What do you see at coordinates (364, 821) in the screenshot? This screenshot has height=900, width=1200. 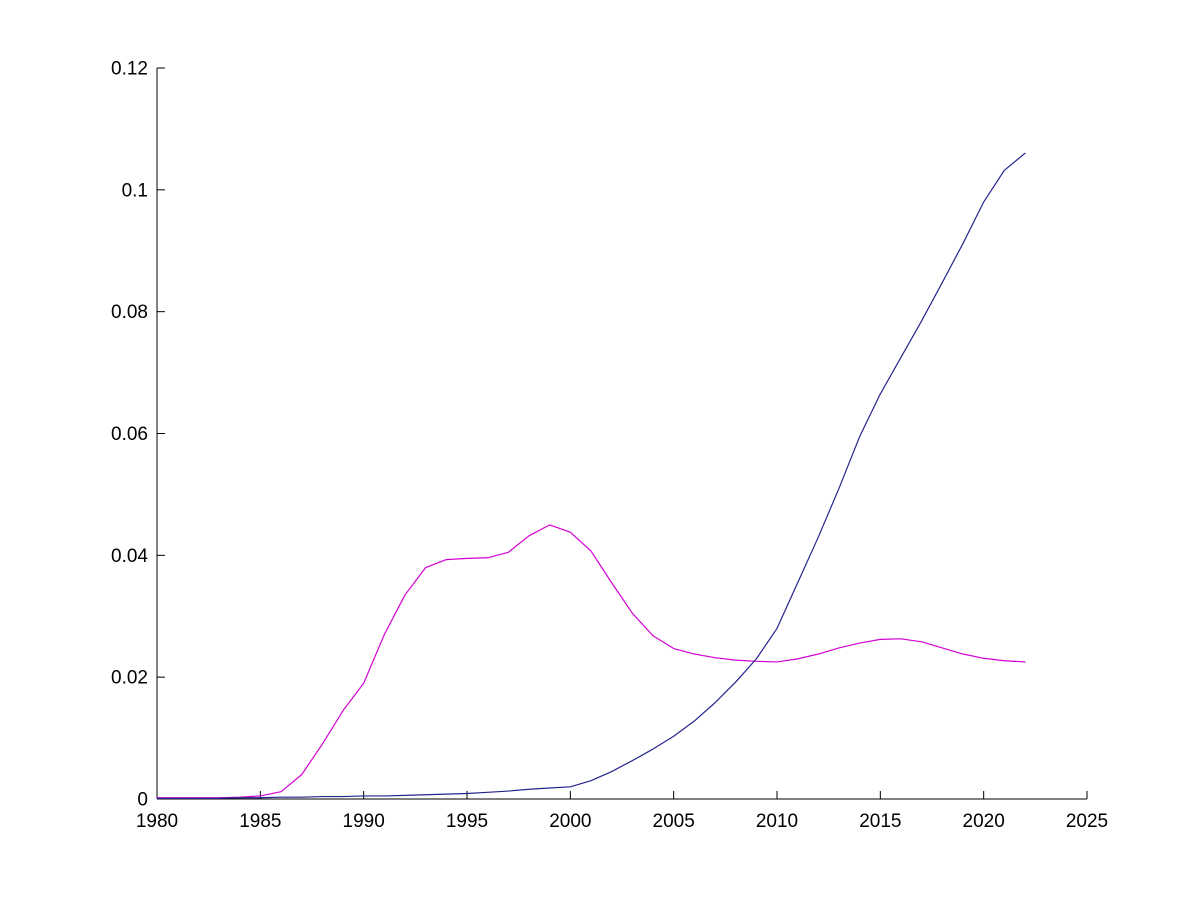 I see `x-tick-label: 1990` at bounding box center [364, 821].